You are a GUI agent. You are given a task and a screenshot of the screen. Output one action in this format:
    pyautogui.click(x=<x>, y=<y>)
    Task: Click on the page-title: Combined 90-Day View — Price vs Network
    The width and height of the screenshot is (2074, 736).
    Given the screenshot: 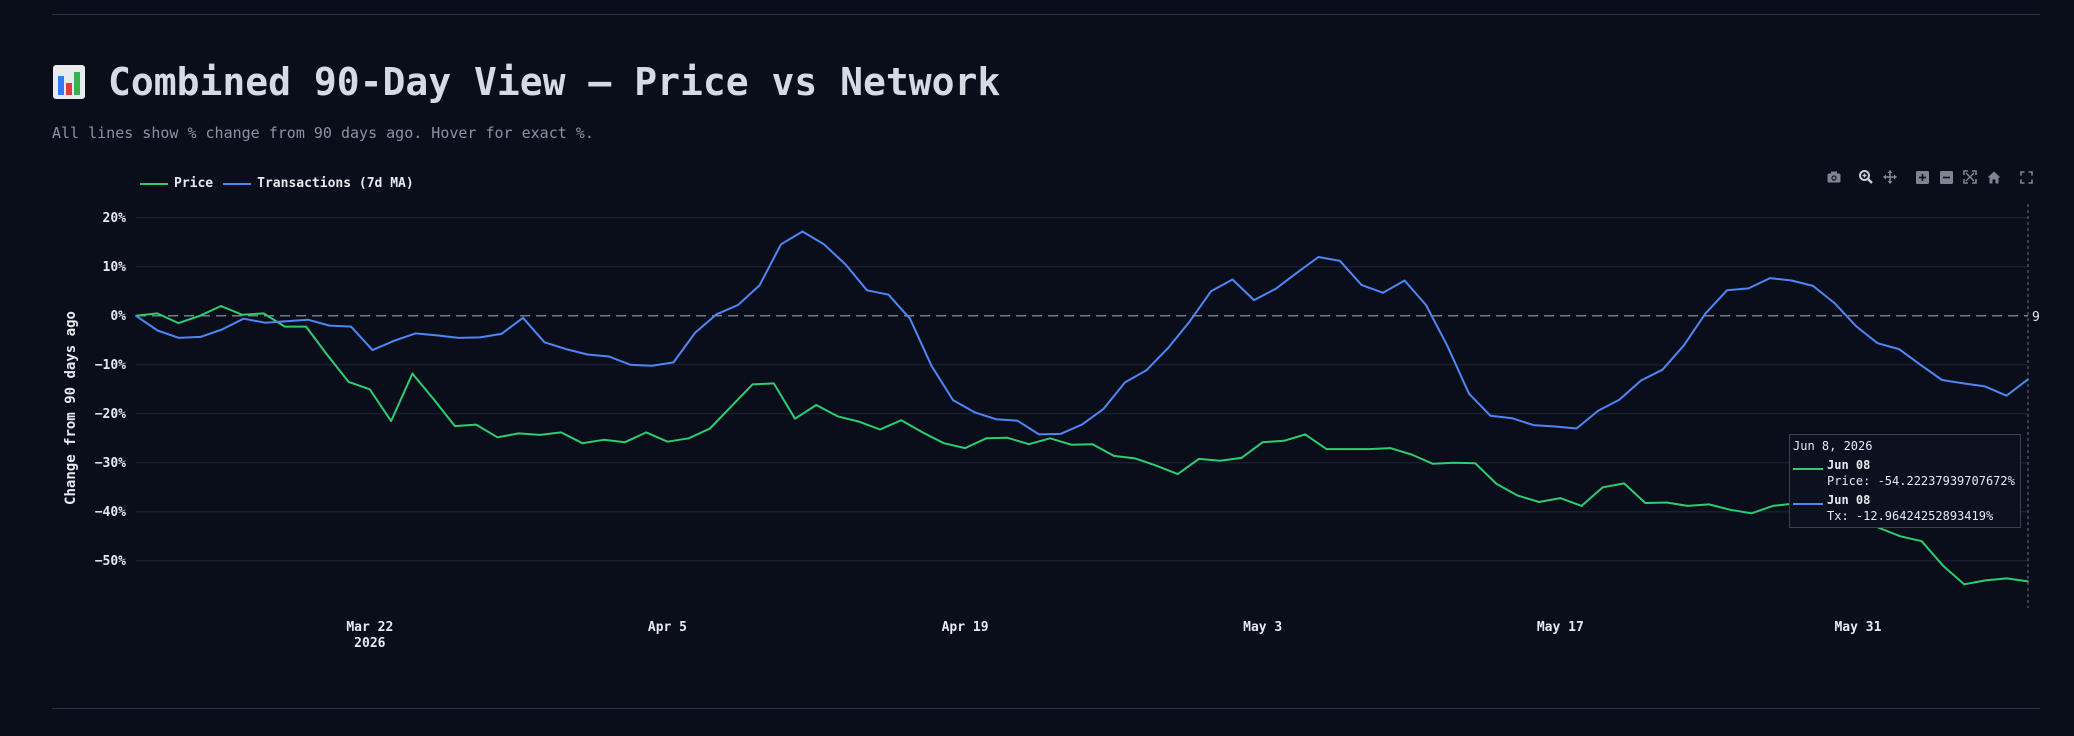 What is the action you would take?
    pyautogui.click(x=554, y=82)
    